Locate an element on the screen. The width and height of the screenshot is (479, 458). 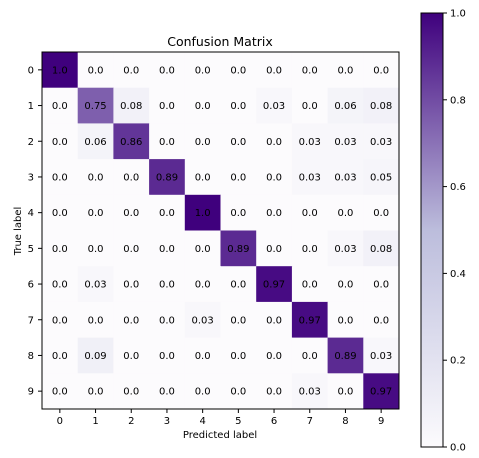
cell-value-label: 0.09 is located at coordinates (95, 356).